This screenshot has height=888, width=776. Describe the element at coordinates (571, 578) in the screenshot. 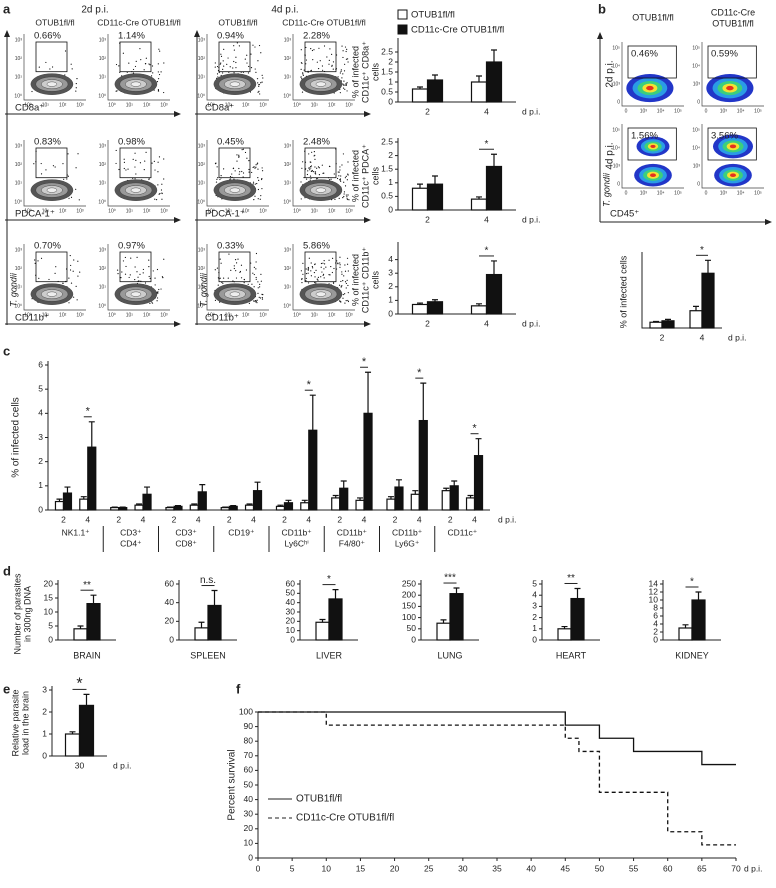

I see `significance: **` at that location.